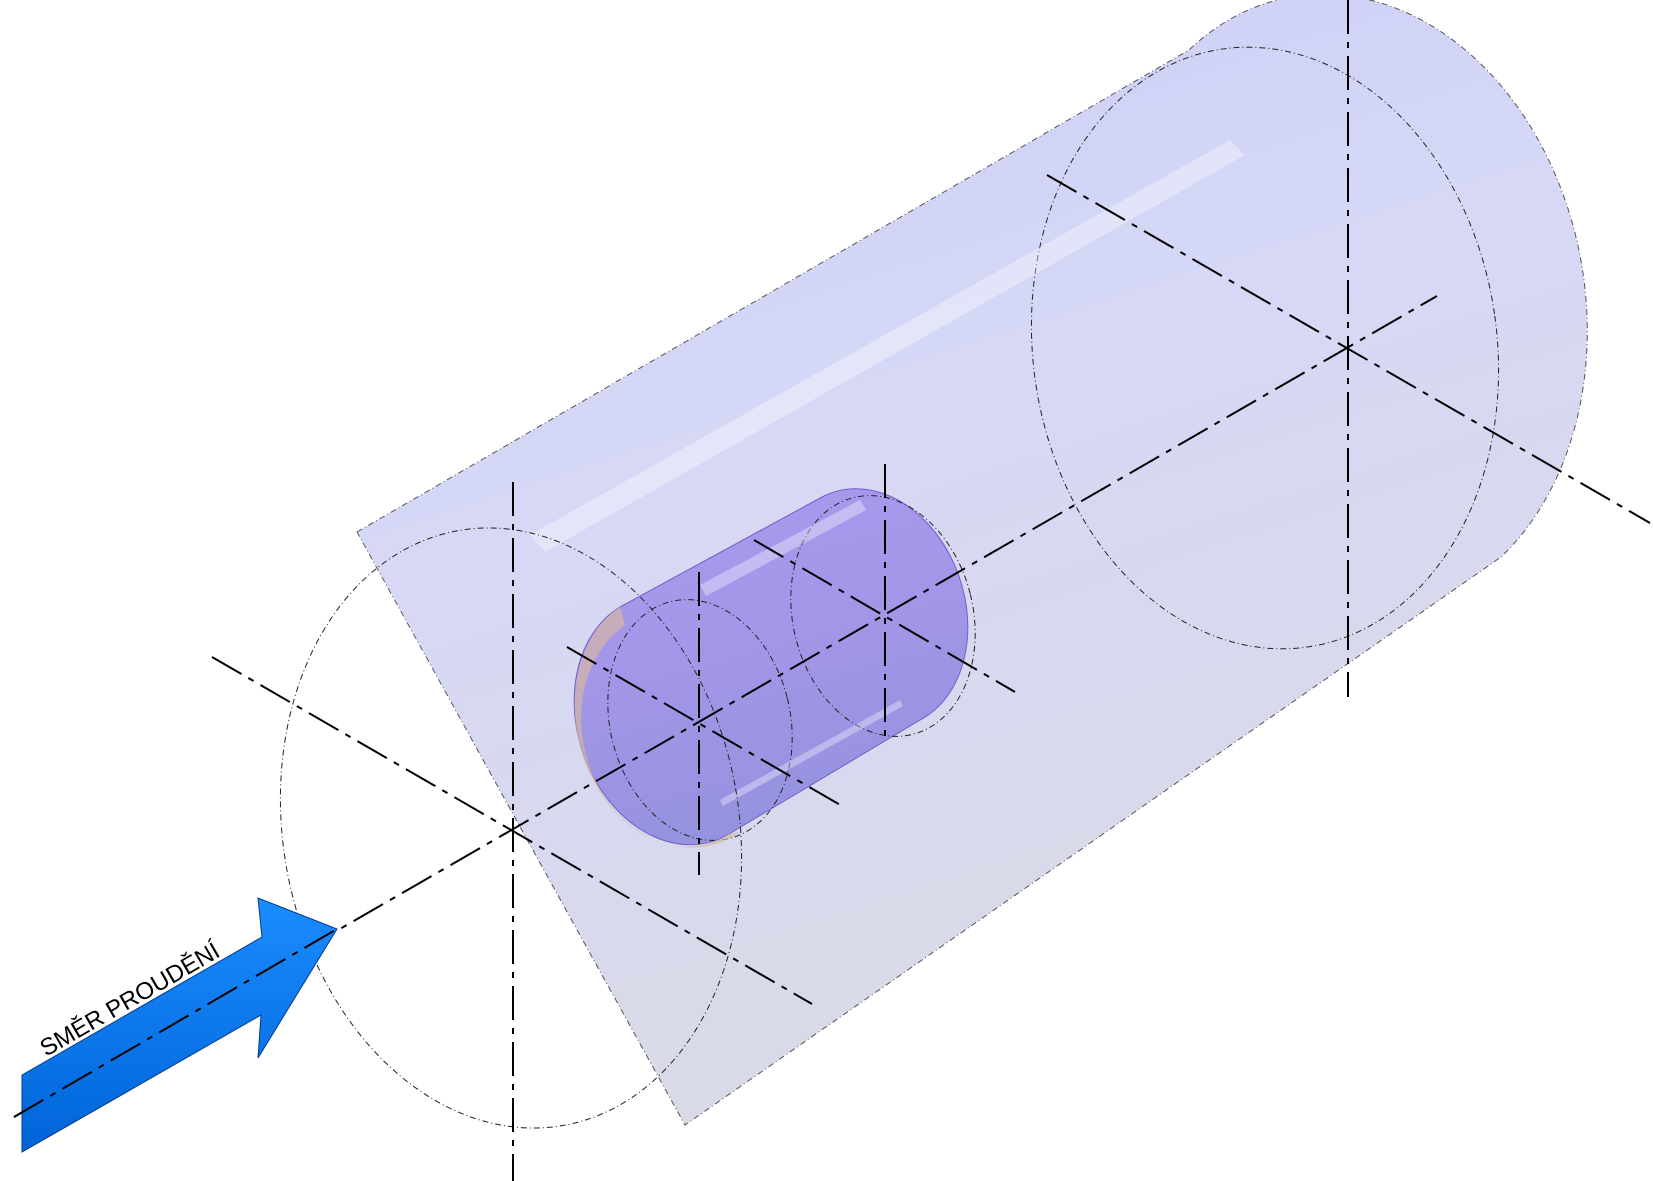 This screenshot has width=1653, height=1181. I want to click on flow-arrow-shape, so click(179, 1025).